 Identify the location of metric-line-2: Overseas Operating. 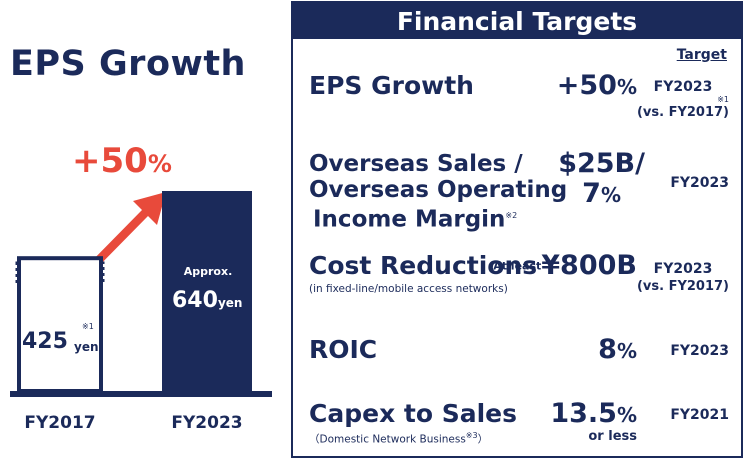
(438, 190).